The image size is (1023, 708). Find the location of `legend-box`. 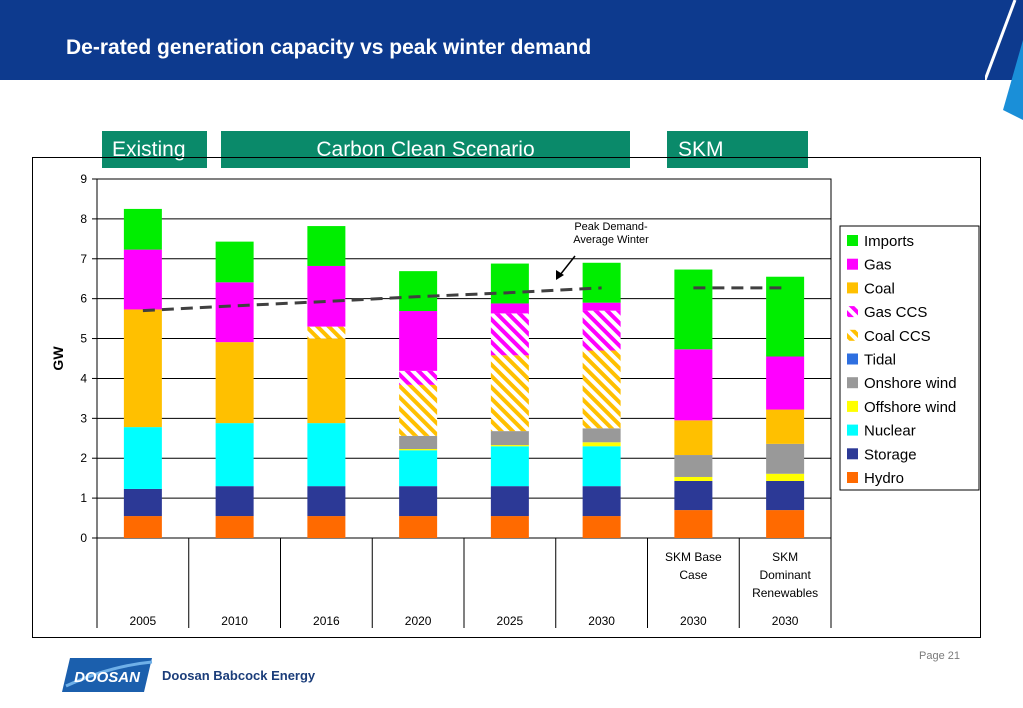

legend-box is located at coordinates (909, 358).